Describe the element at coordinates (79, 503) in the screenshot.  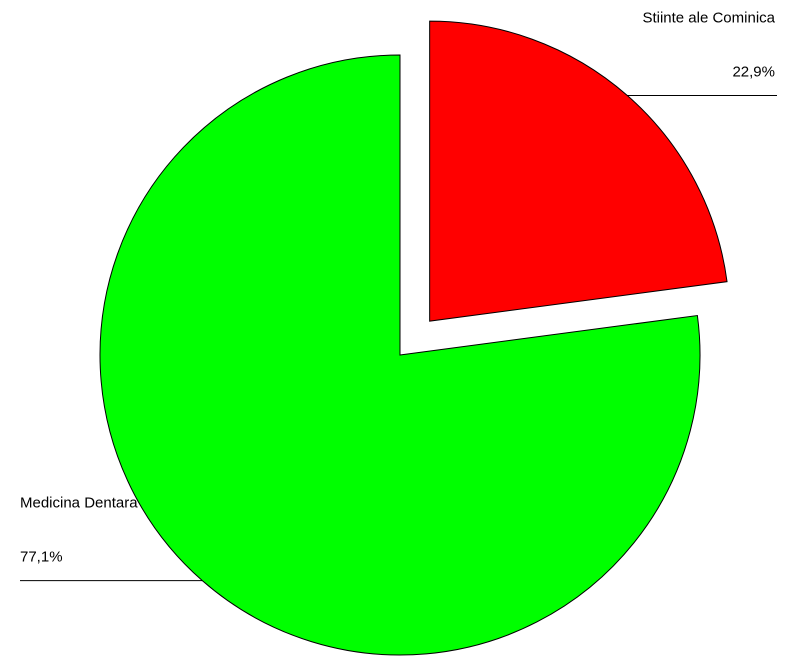
I see `slice-label: Medicina Dentara` at that location.